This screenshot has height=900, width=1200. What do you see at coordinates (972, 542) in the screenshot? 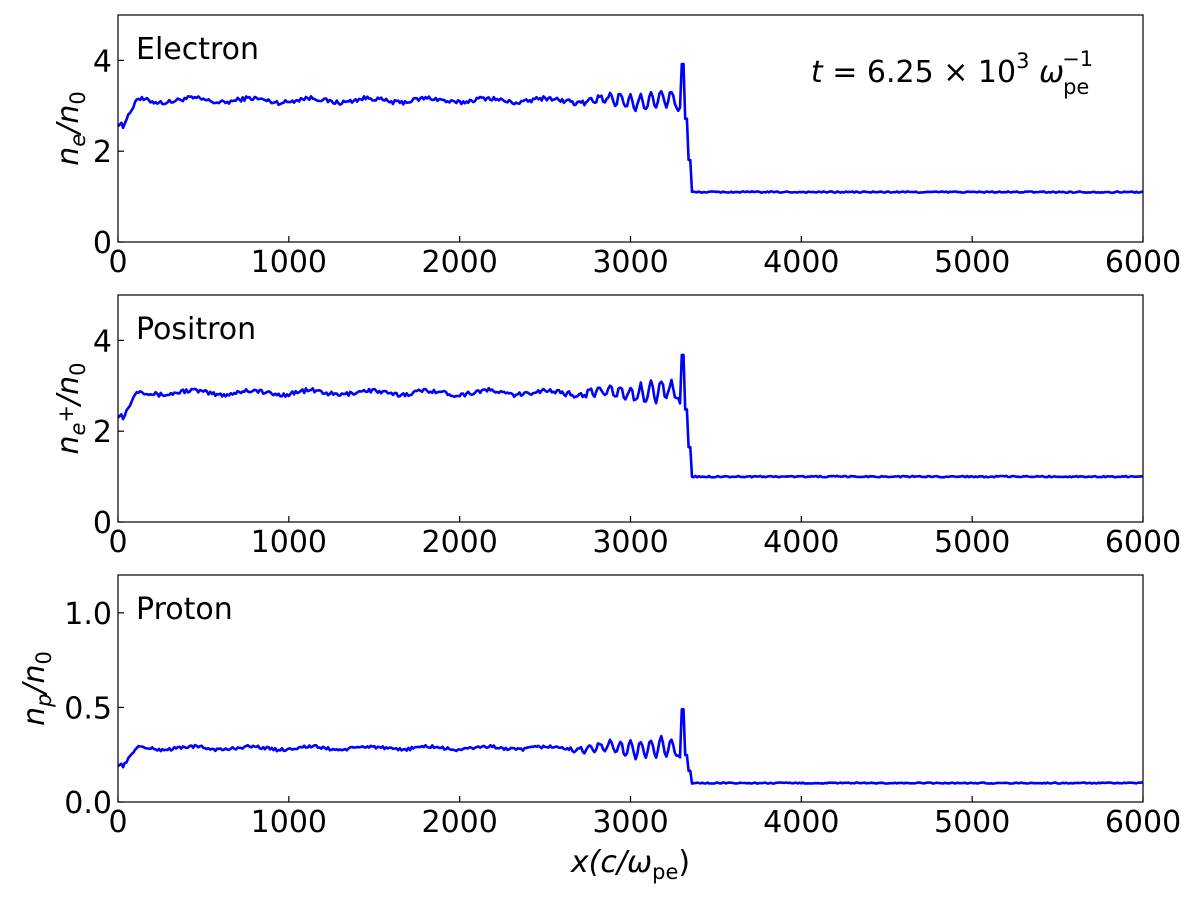
I see `positron-x-tick-label: 5000` at bounding box center [972, 542].